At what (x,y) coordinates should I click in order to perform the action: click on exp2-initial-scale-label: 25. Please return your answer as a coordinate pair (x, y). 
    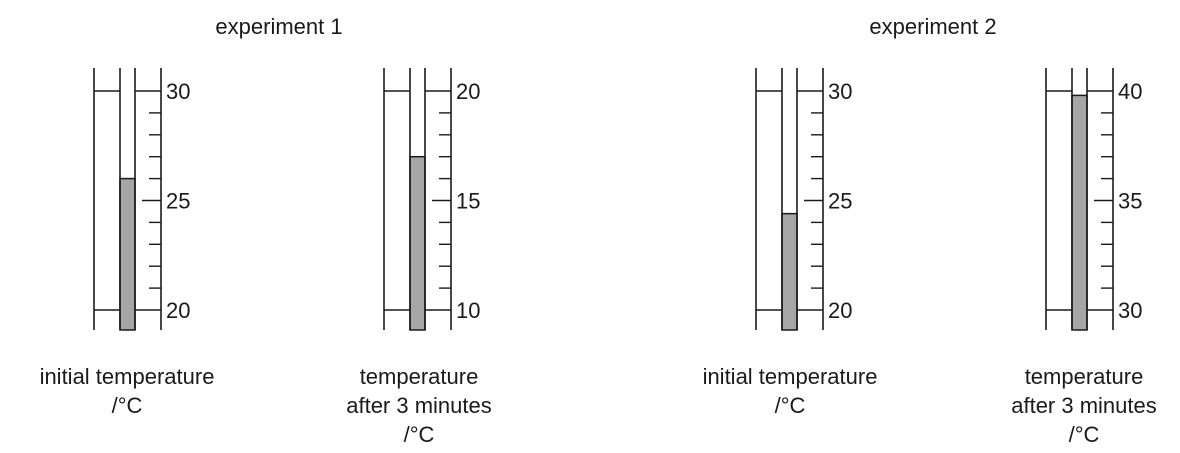
    Looking at the image, I should click on (840, 201).